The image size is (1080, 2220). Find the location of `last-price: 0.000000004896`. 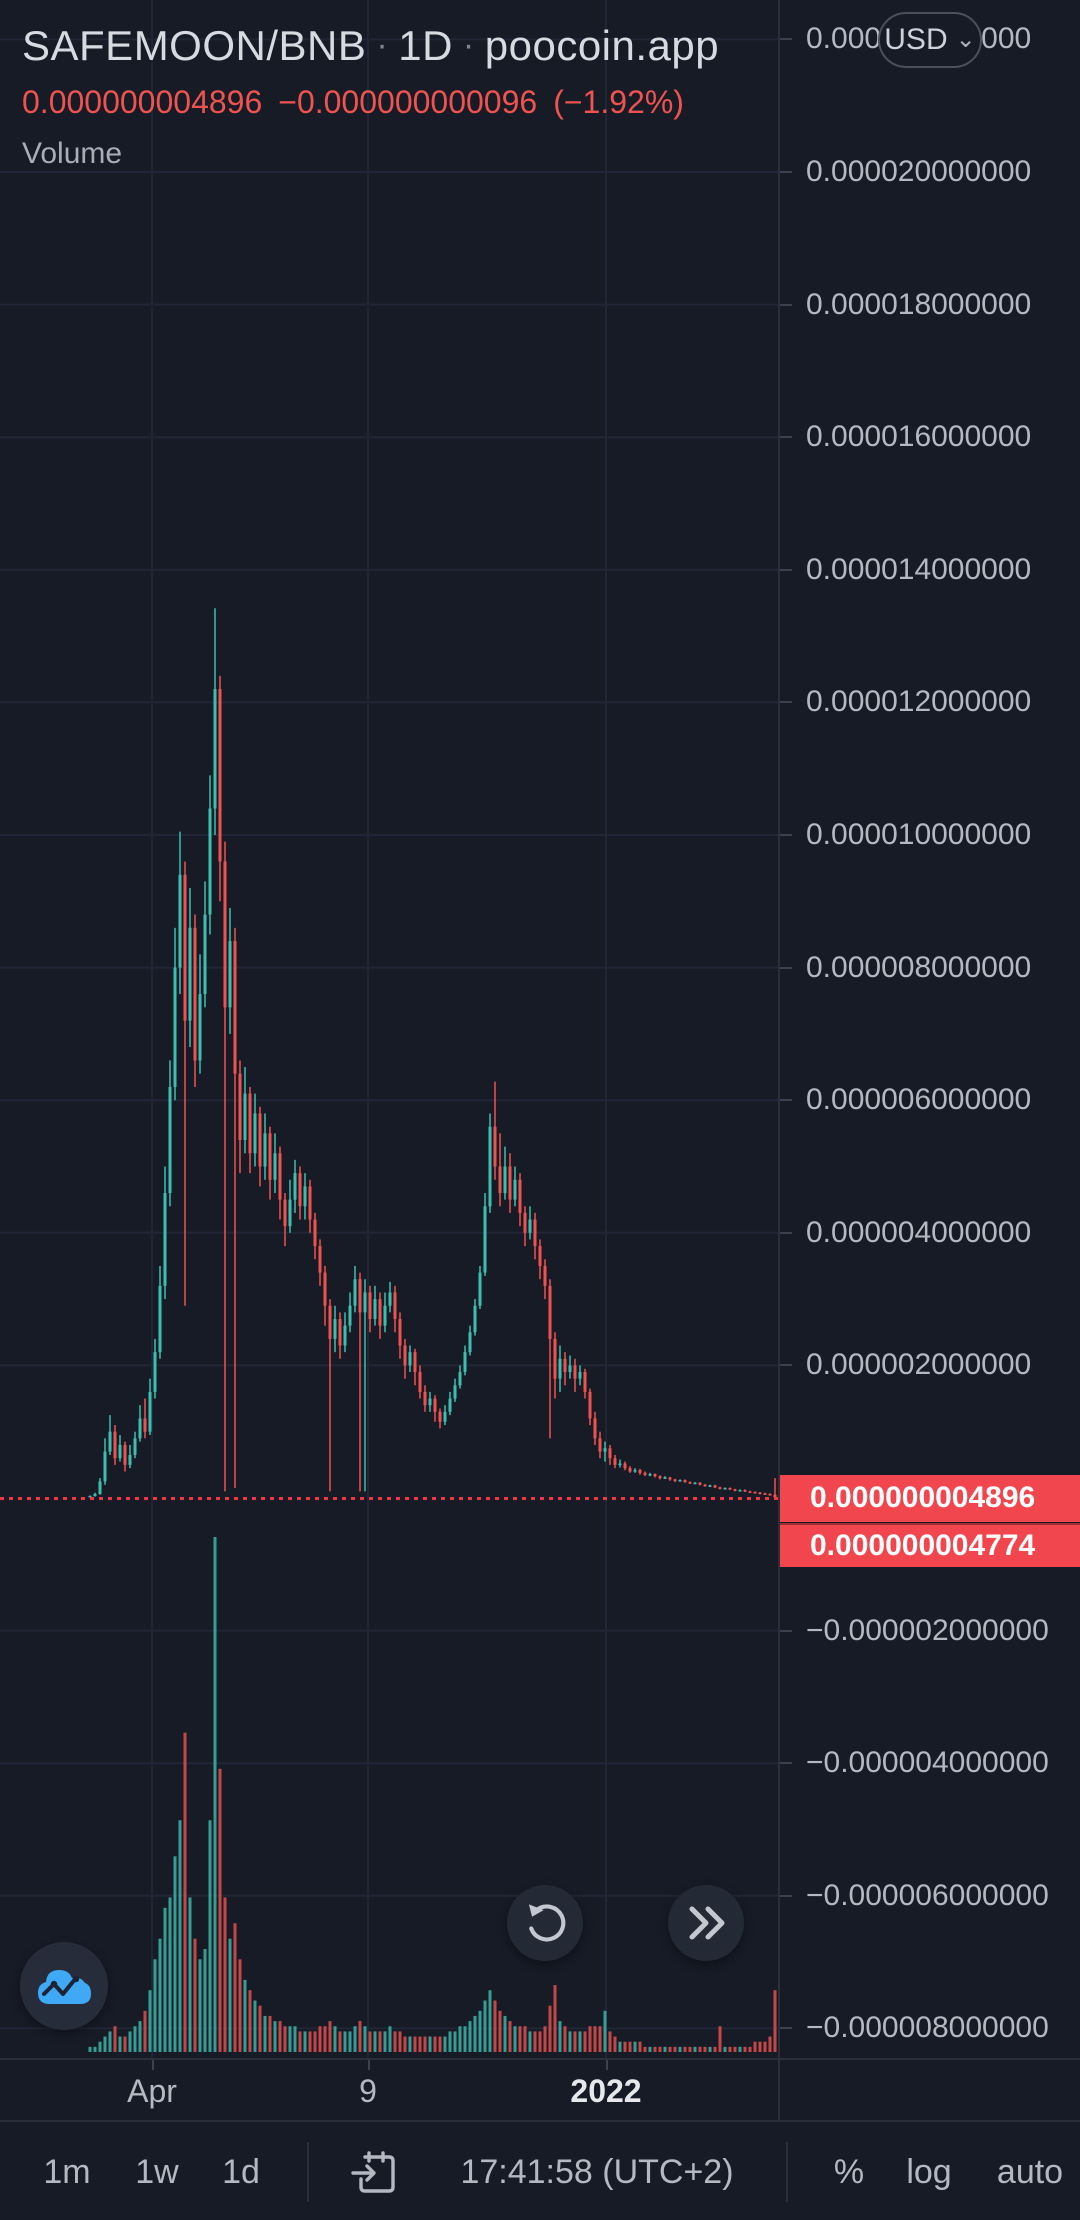

last-price: 0.000000004896 is located at coordinates (142, 102).